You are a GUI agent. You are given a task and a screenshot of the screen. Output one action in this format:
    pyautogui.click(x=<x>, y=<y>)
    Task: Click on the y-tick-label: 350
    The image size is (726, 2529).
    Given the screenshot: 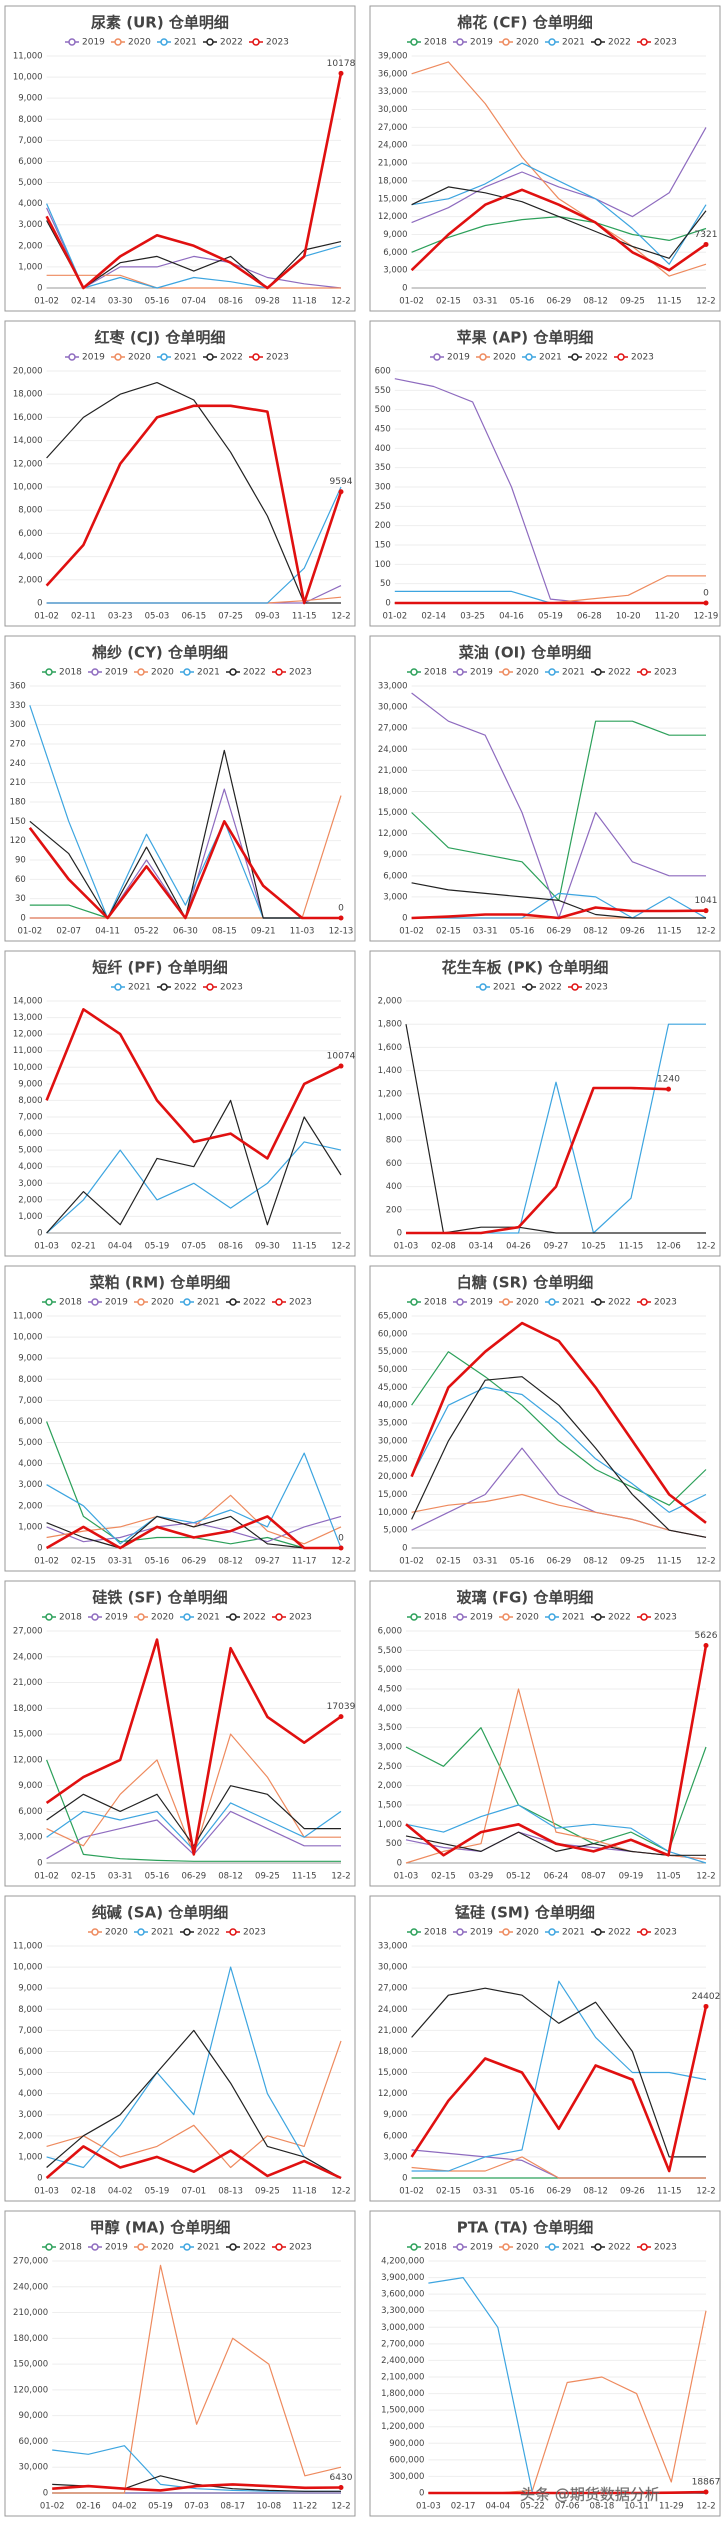 What is the action you would take?
    pyautogui.click(x=383, y=468)
    